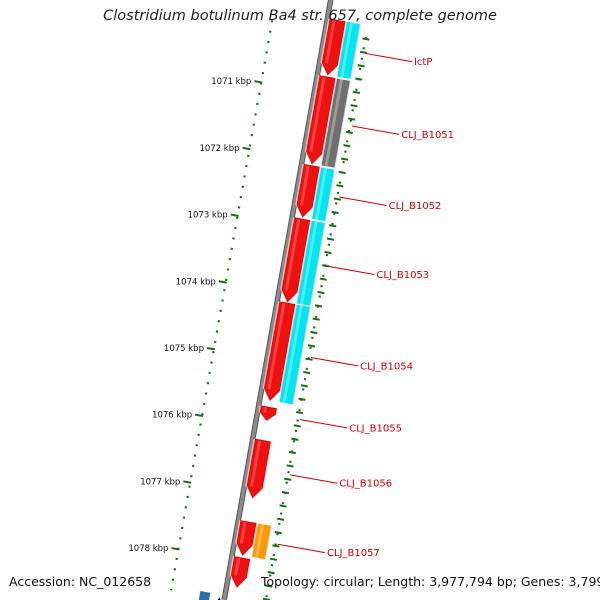 The image size is (600, 600). I want to click on gene-label: CLJ_B1055, so click(375, 428).